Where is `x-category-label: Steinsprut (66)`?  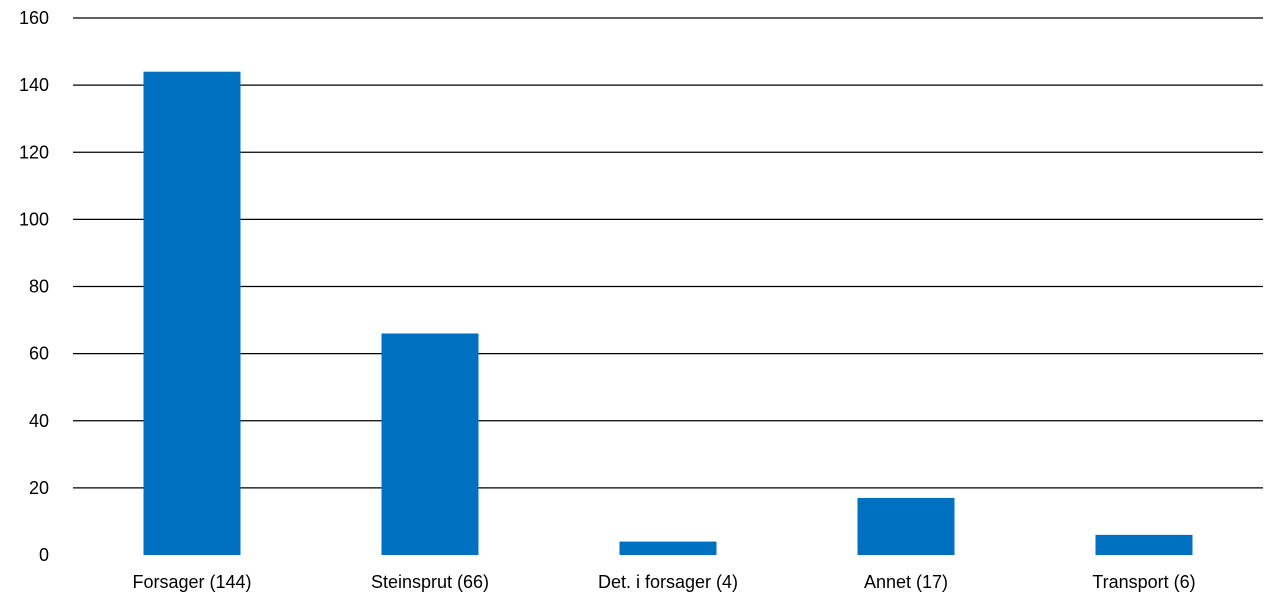
x-category-label: Steinsprut (66) is located at coordinates (430, 582).